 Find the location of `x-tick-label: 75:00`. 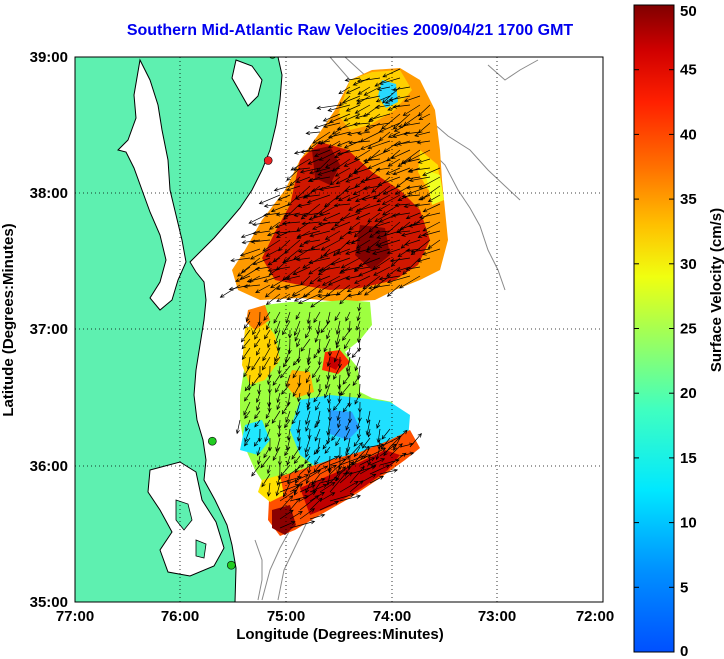

x-tick-label: 75:00 is located at coordinates (286, 616).